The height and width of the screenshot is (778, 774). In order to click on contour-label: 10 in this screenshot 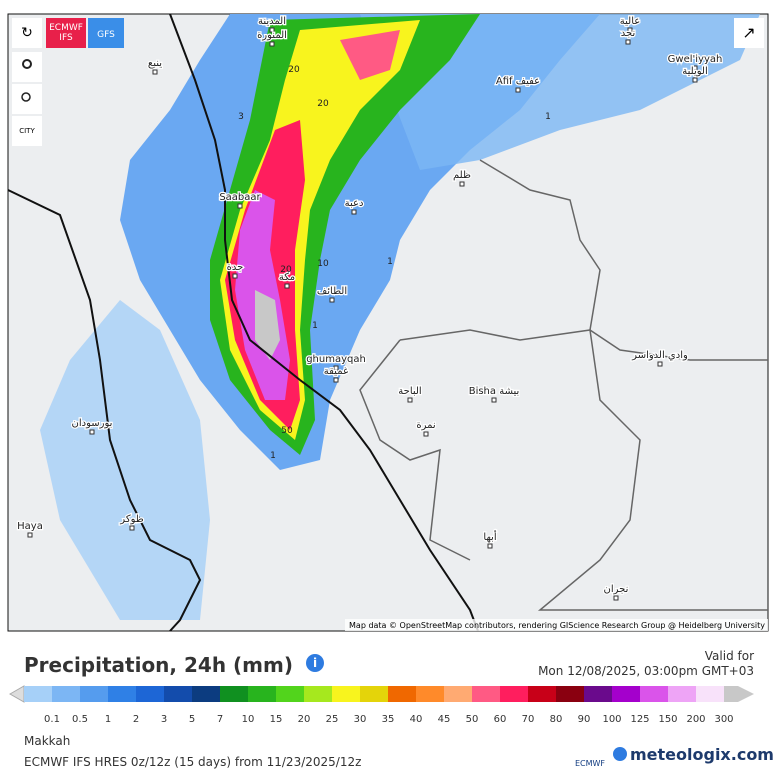, I will do `click(323, 264)`.